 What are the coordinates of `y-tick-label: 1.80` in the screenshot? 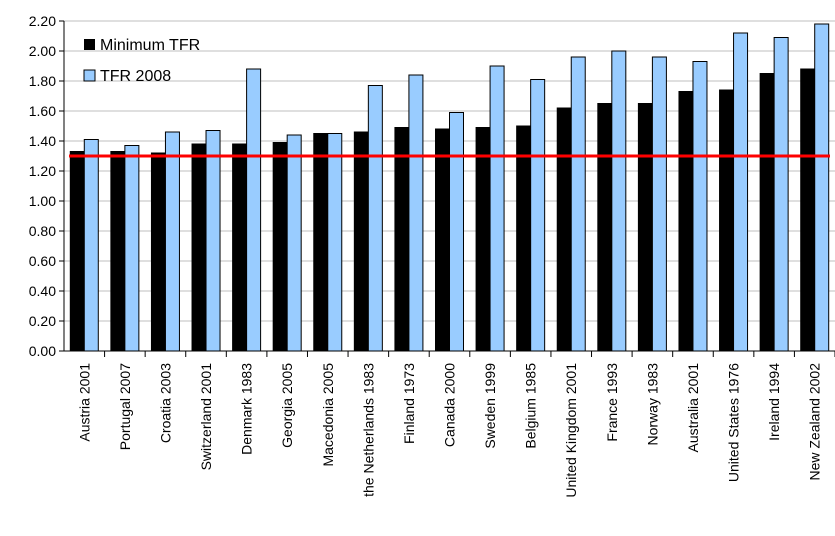 It's located at (42, 81).